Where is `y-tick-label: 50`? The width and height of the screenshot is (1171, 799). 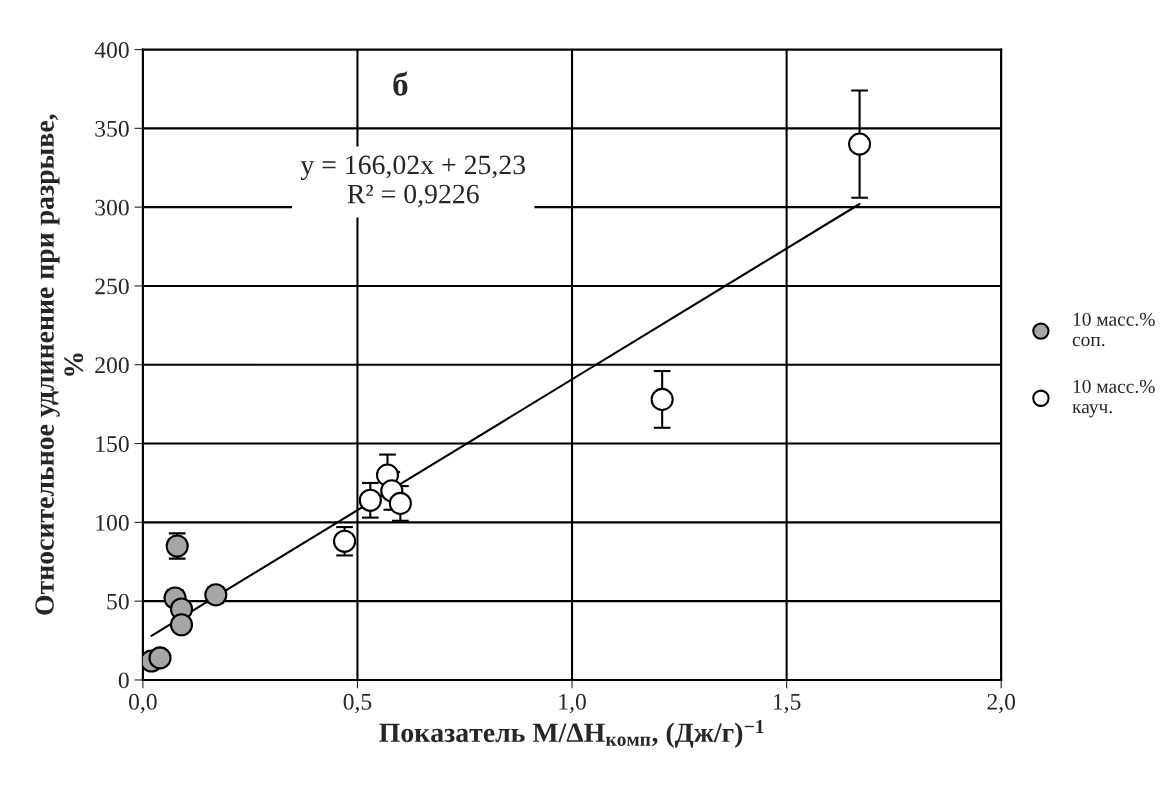
y-tick-label: 50 is located at coordinates (118, 601).